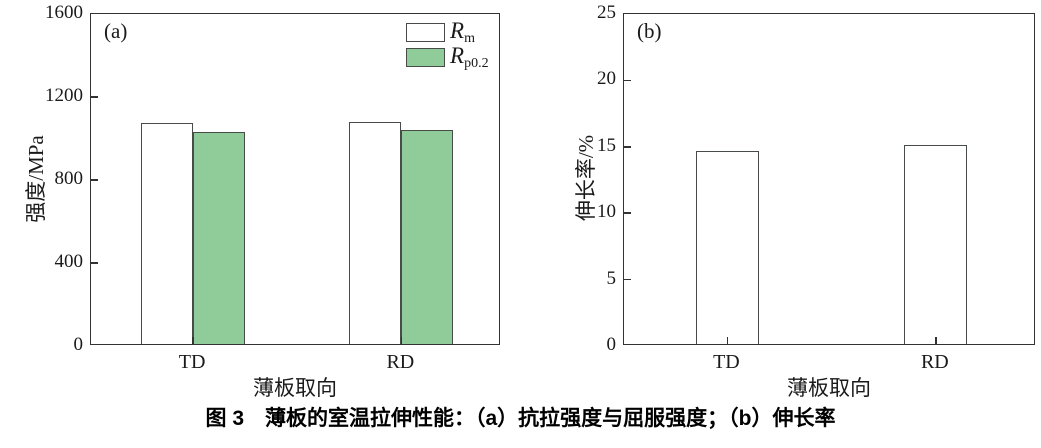  I want to click on bar-elongation-TD, so click(727, 247).